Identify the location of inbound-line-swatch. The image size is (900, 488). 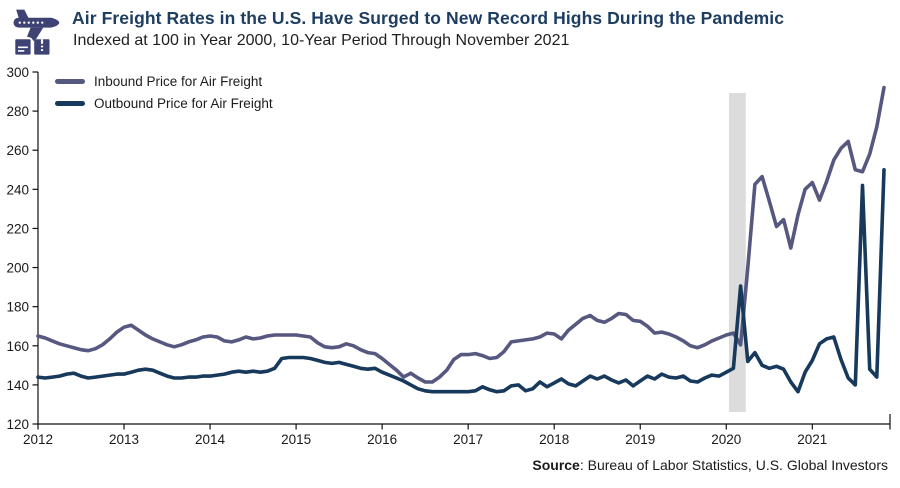
(70, 81).